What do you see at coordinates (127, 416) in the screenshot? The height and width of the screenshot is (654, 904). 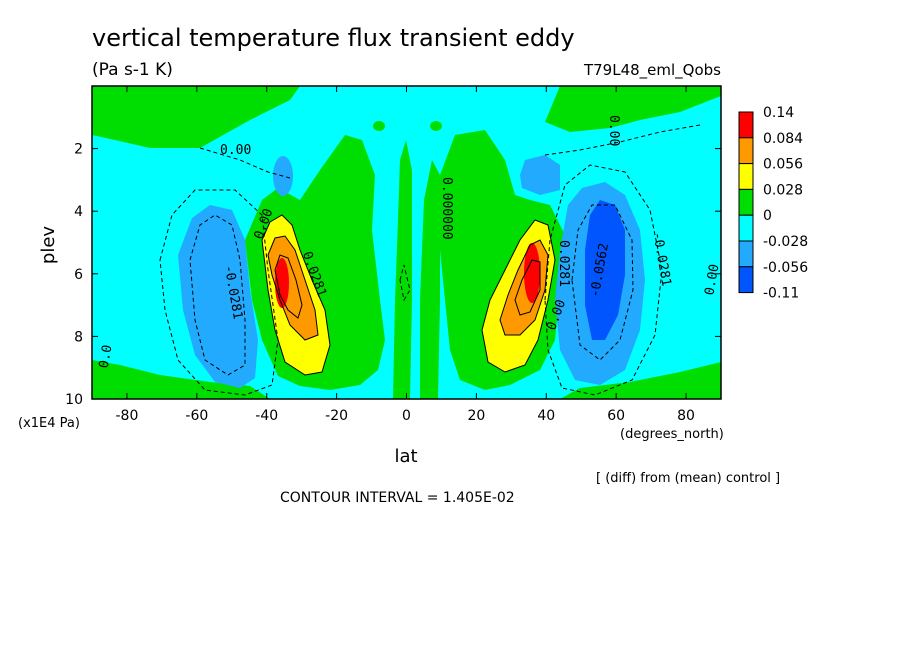 I see `x-tick-label: -80` at bounding box center [127, 416].